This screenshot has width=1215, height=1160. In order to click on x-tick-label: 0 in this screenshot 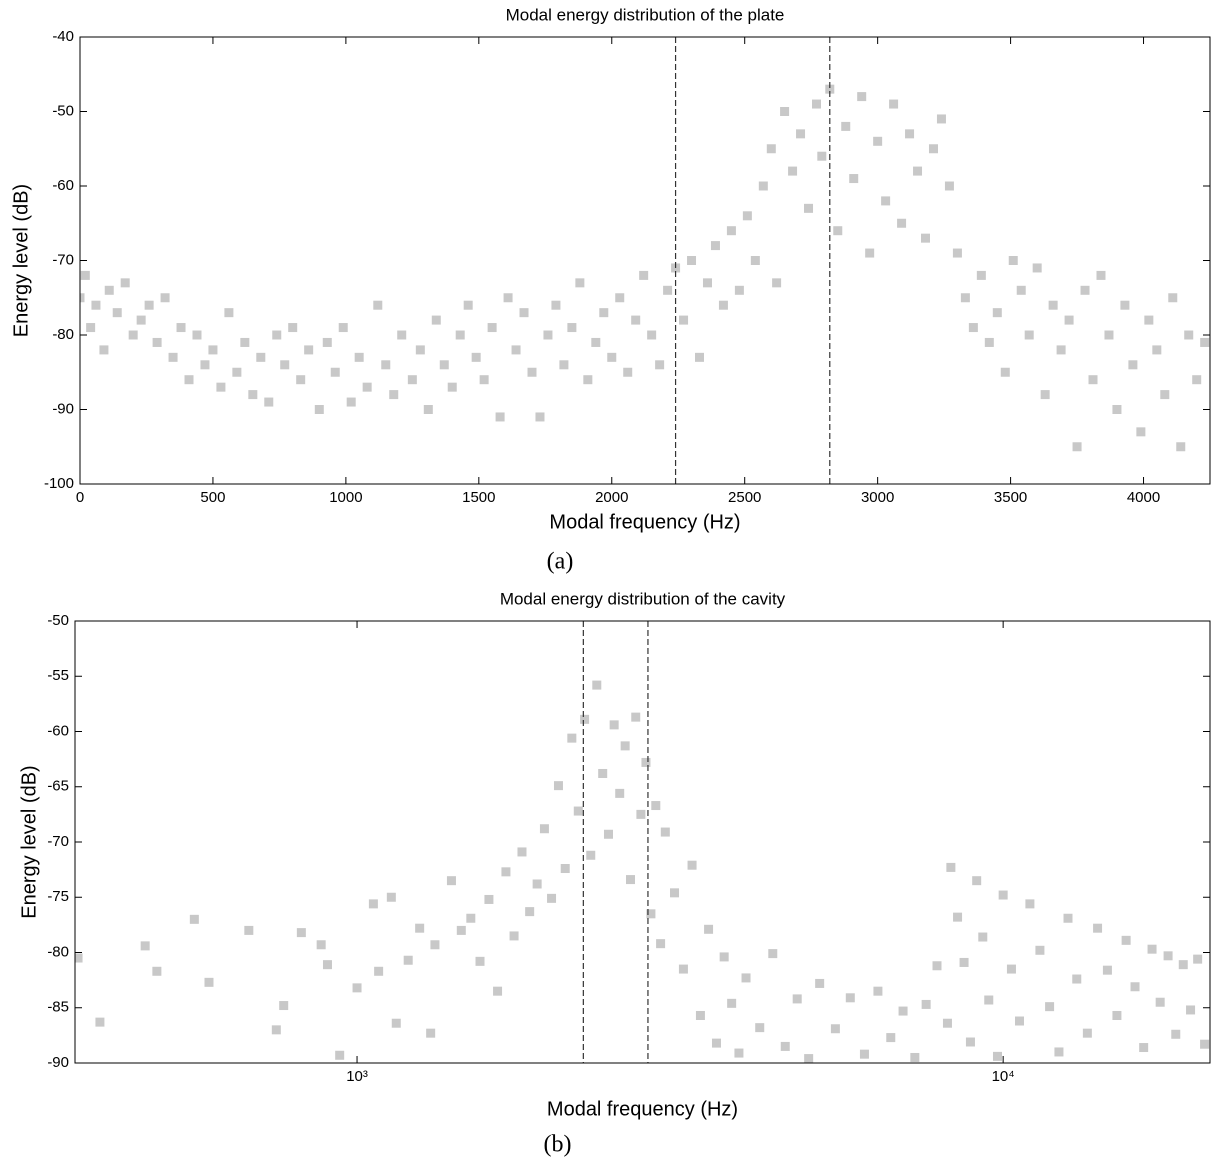, I will do `click(80, 497)`.